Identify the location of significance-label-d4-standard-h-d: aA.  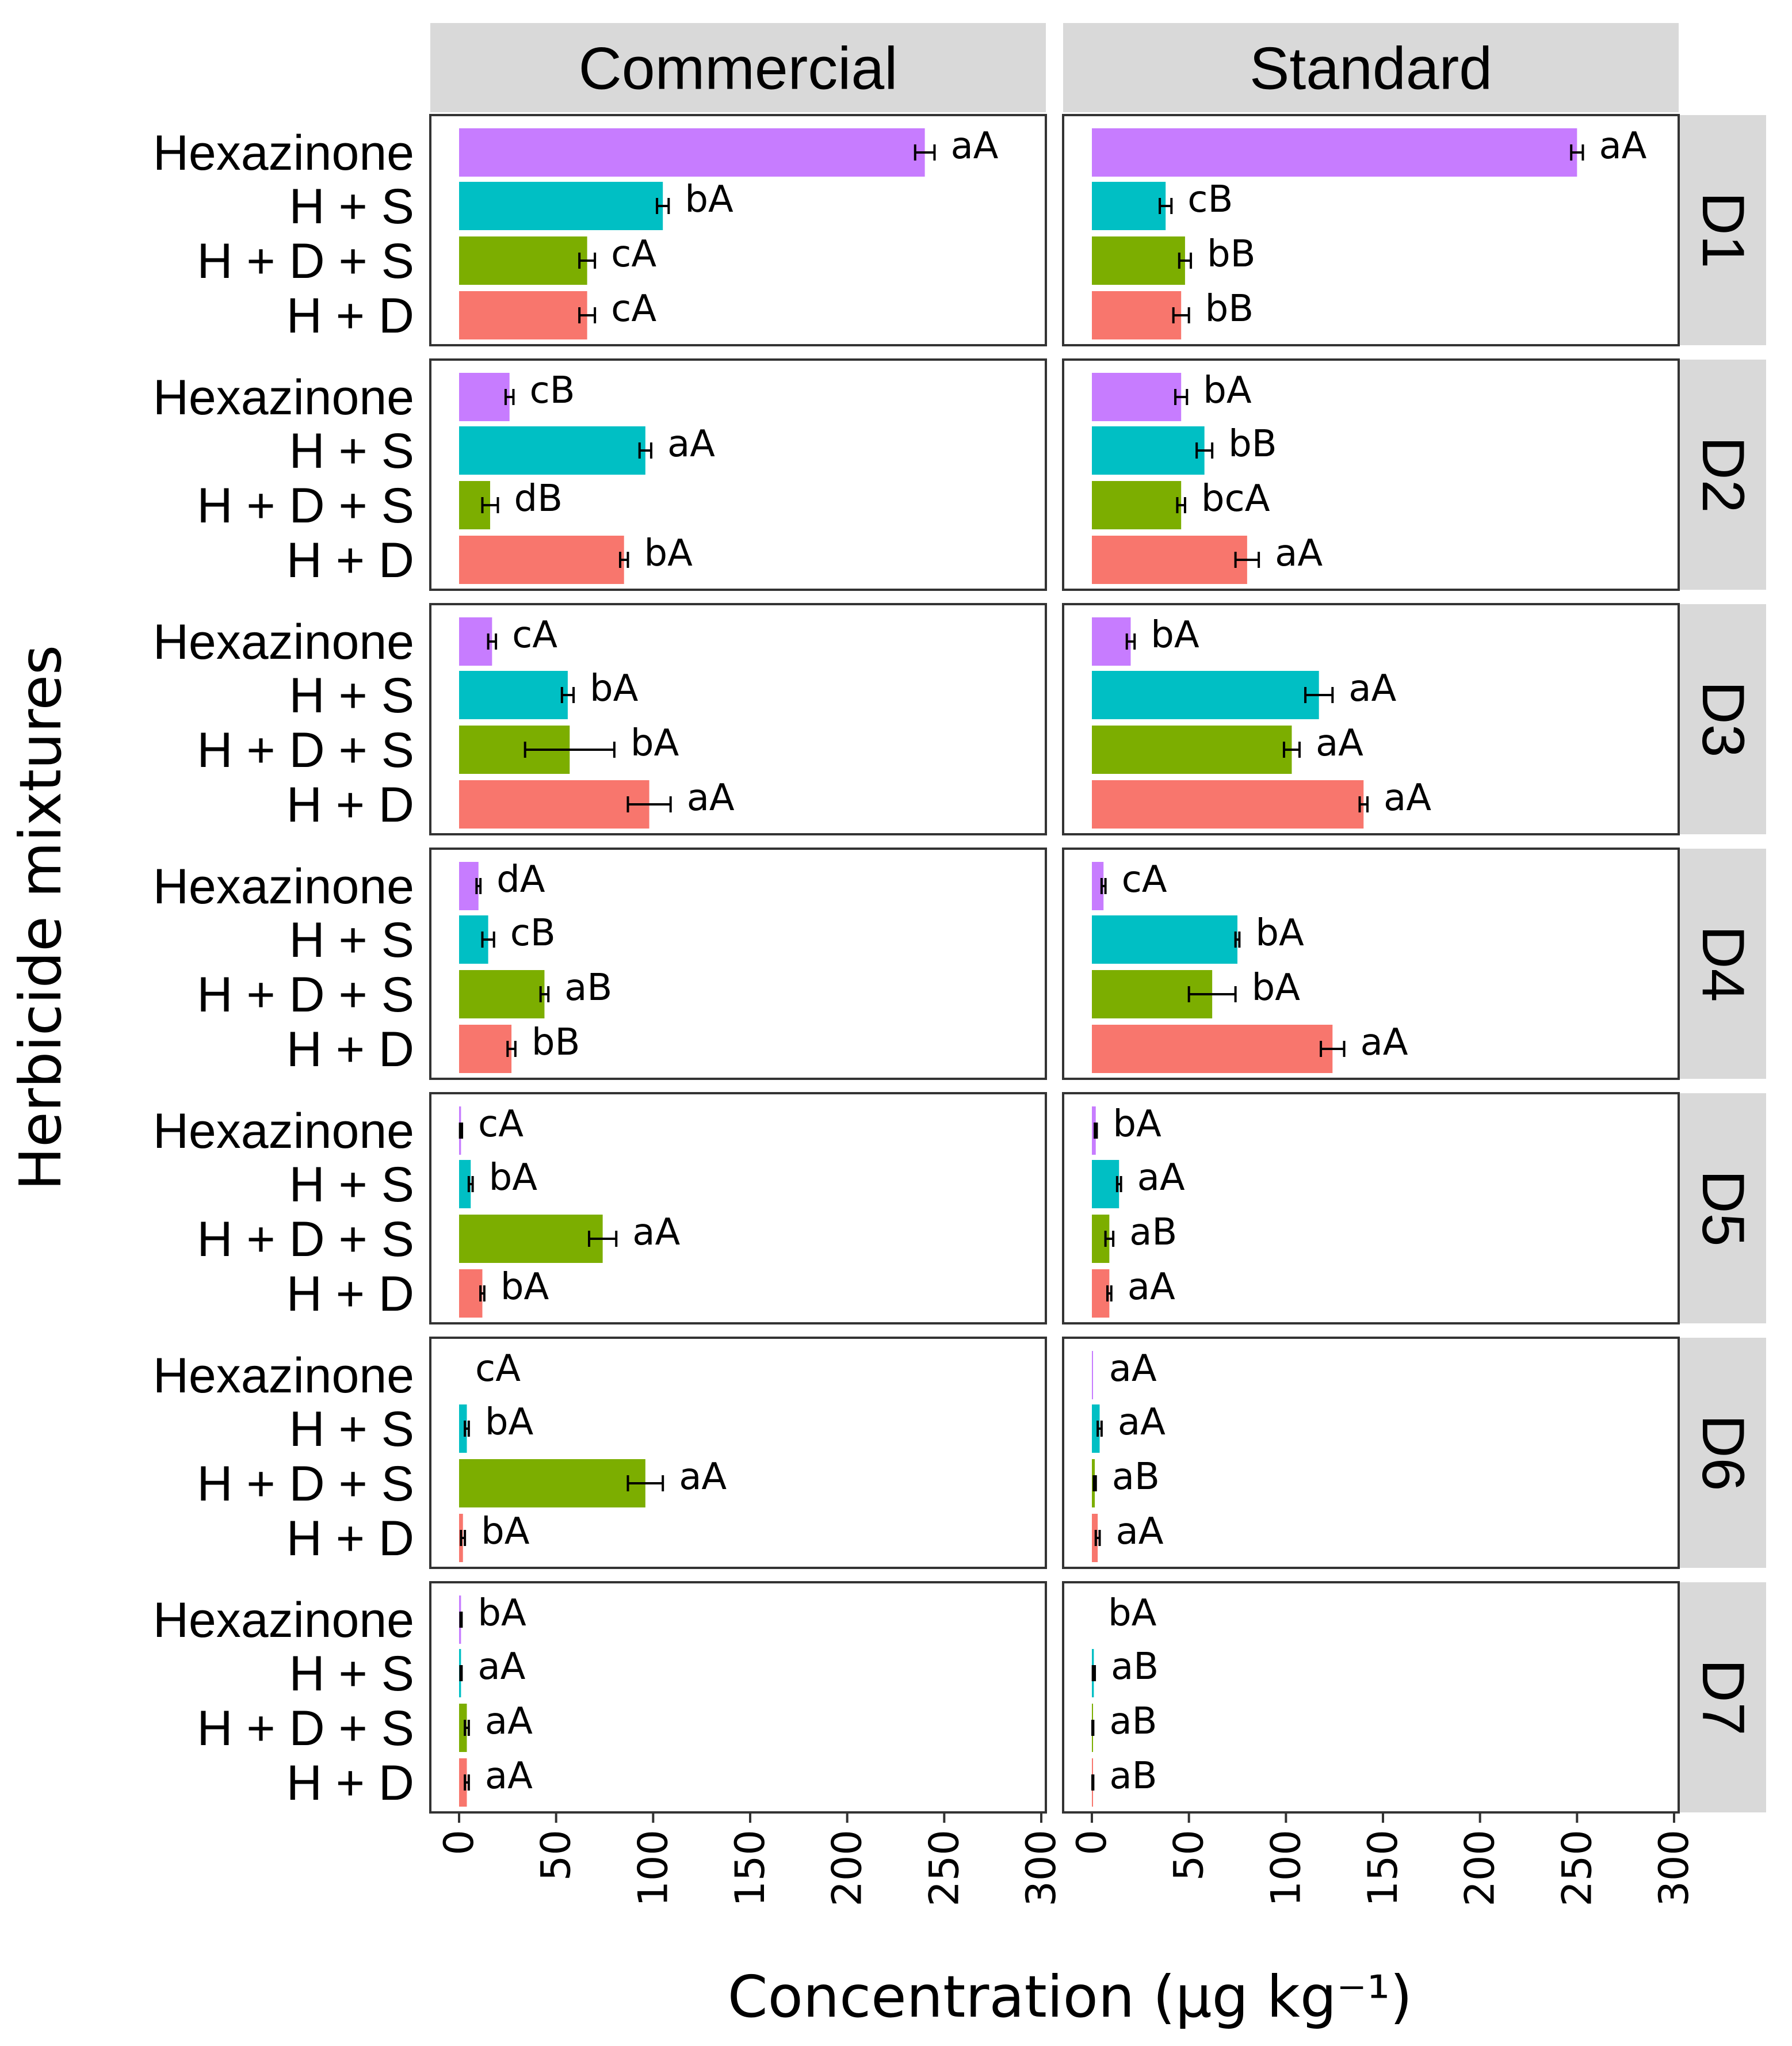
(1385, 1042).